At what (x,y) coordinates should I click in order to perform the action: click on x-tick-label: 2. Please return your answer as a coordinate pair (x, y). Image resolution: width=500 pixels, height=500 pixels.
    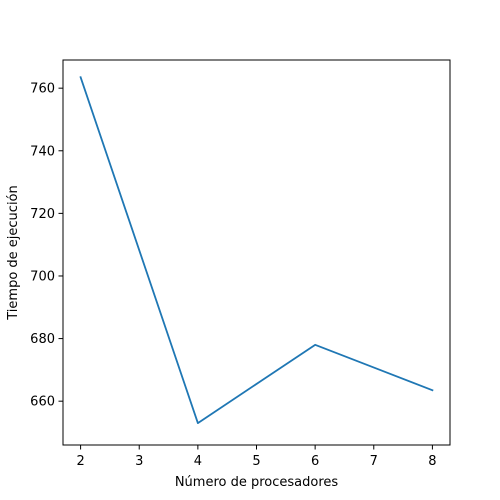
    Looking at the image, I should click on (80, 461).